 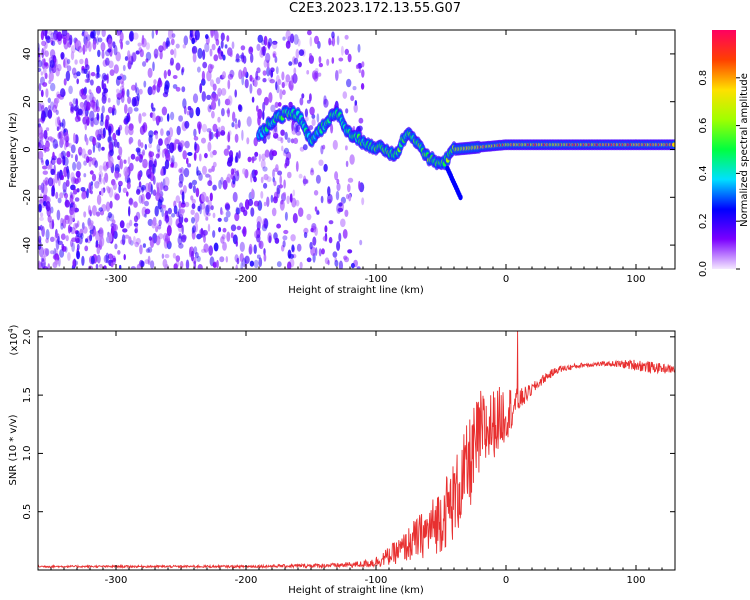 I want to click on x-tick-label: -100, so click(x=376, y=580).